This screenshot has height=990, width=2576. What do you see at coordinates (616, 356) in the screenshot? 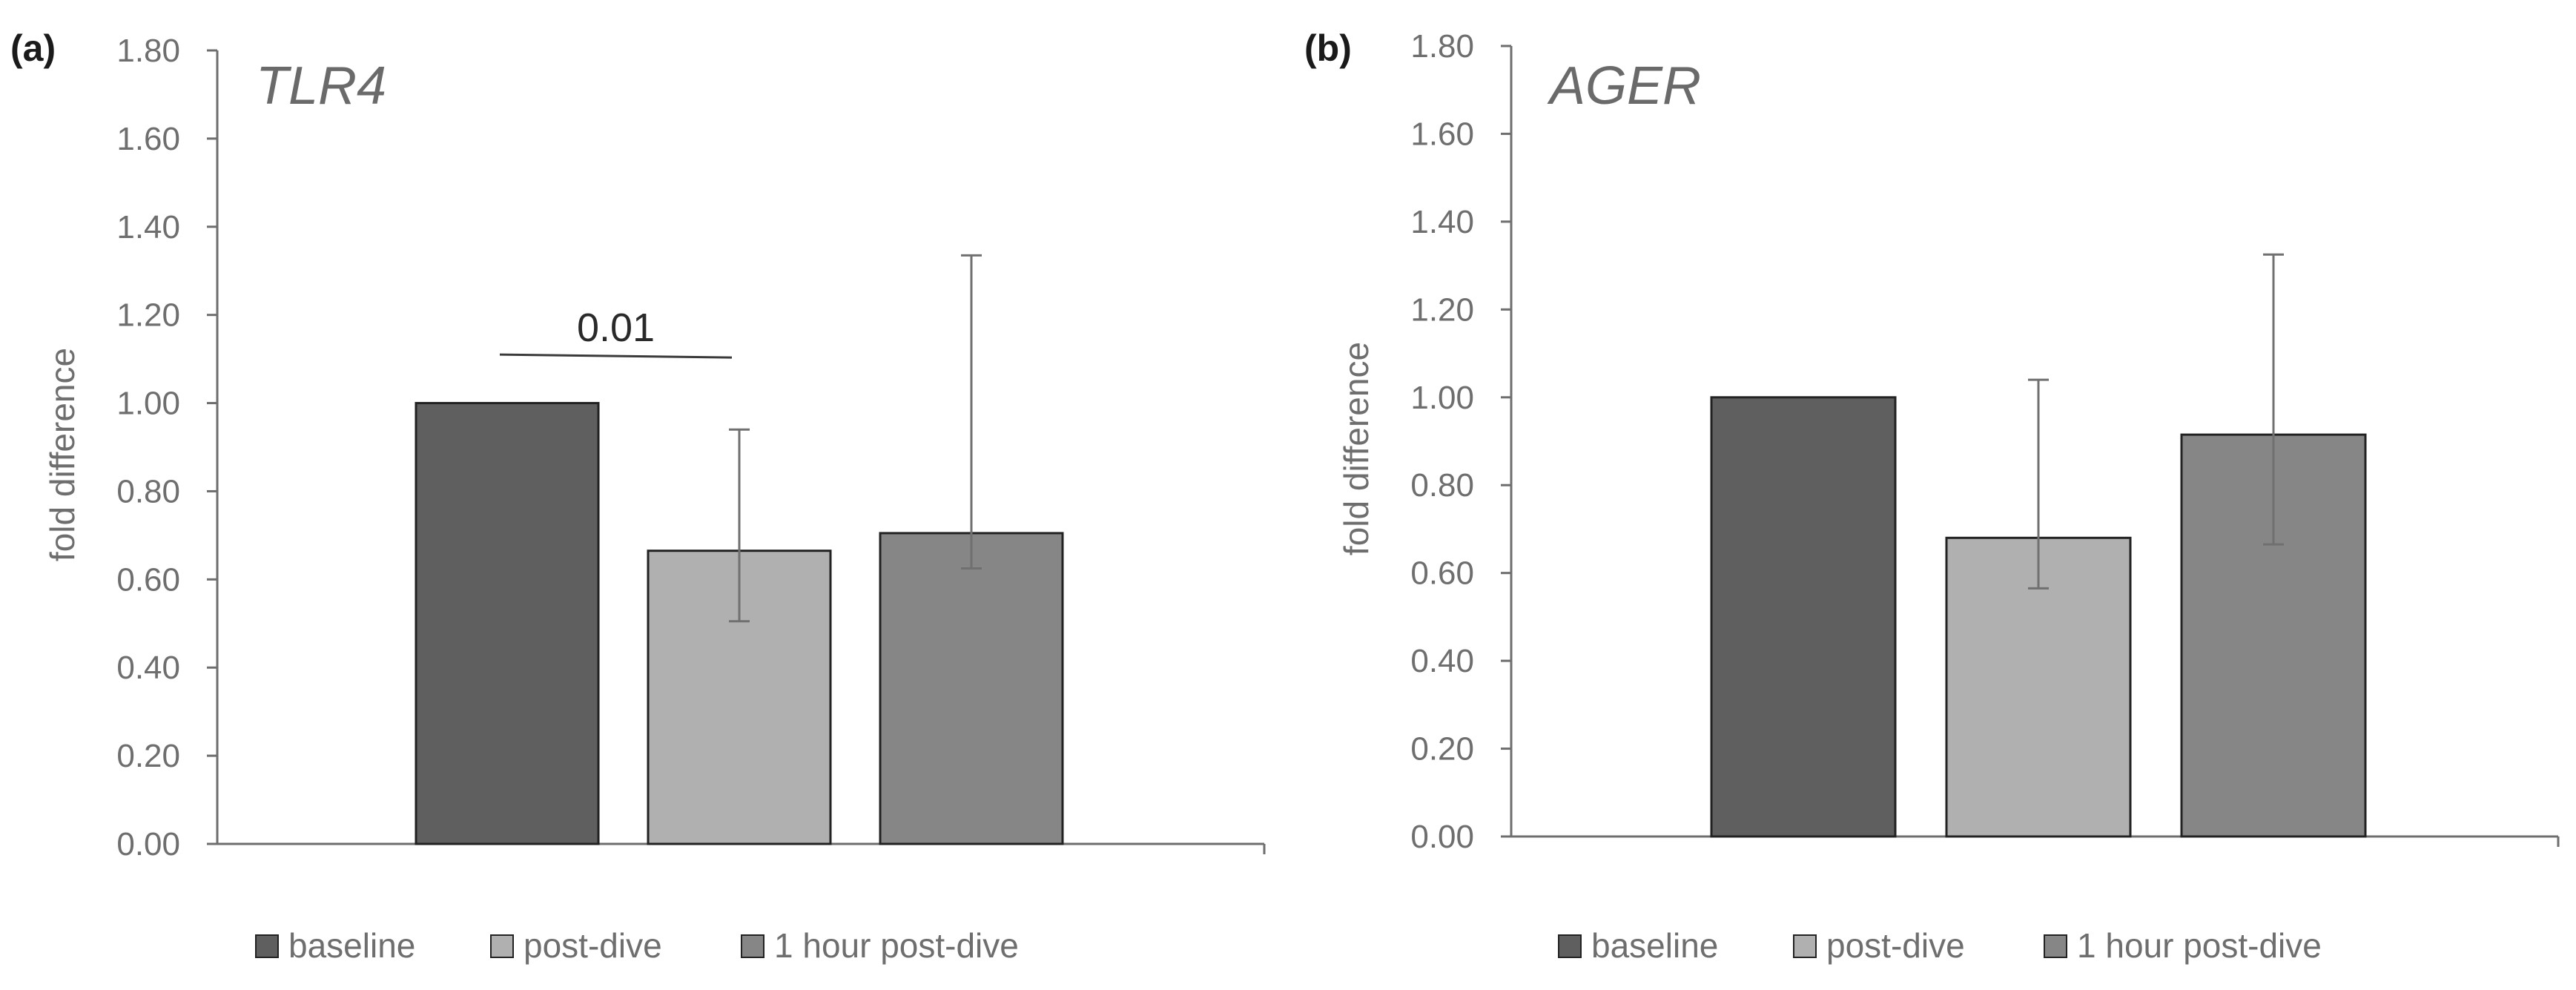
I see `significance-line` at bounding box center [616, 356].